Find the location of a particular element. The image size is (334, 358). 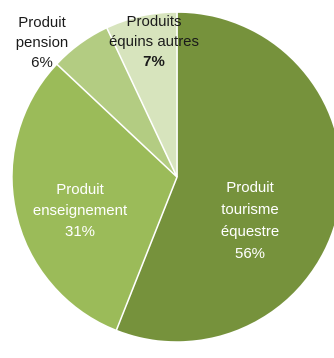

slice-label-3: Produits équins autres 7% is located at coordinates (154, 41).